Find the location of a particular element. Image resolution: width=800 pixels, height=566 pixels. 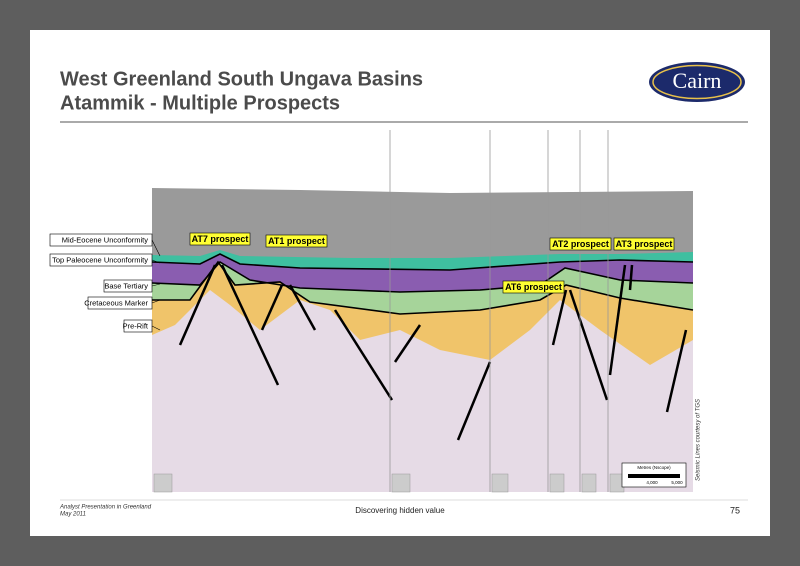

horizon-label: Cretaceous Marker is located at coordinates (116, 302).